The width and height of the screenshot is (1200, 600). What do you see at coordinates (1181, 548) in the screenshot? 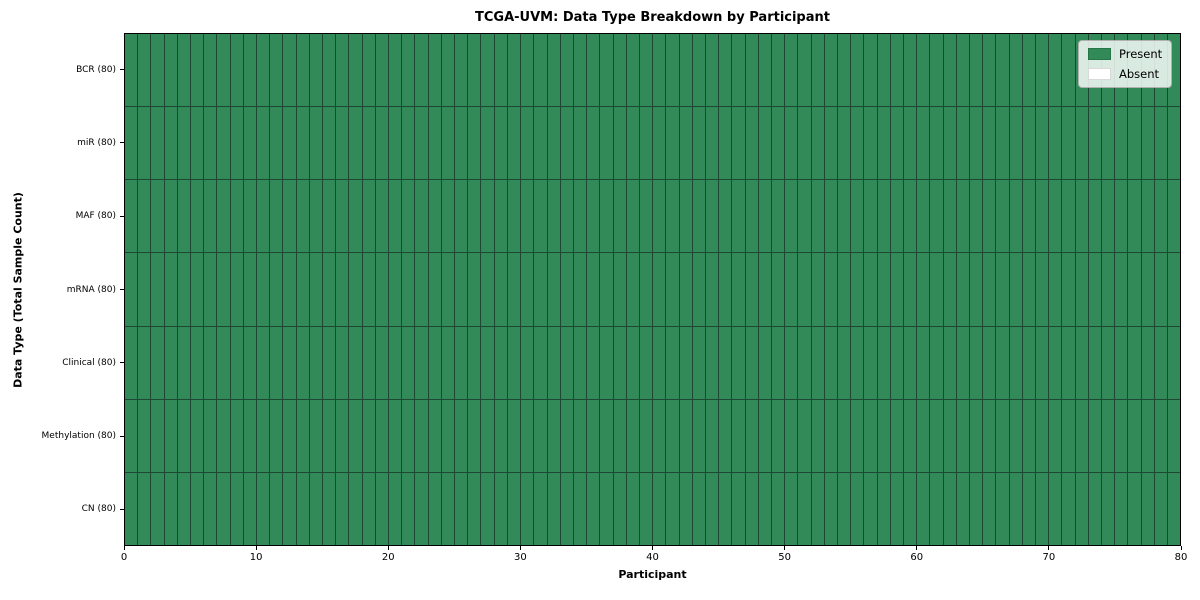
I see `x-tick-mark` at bounding box center [1181, 548].